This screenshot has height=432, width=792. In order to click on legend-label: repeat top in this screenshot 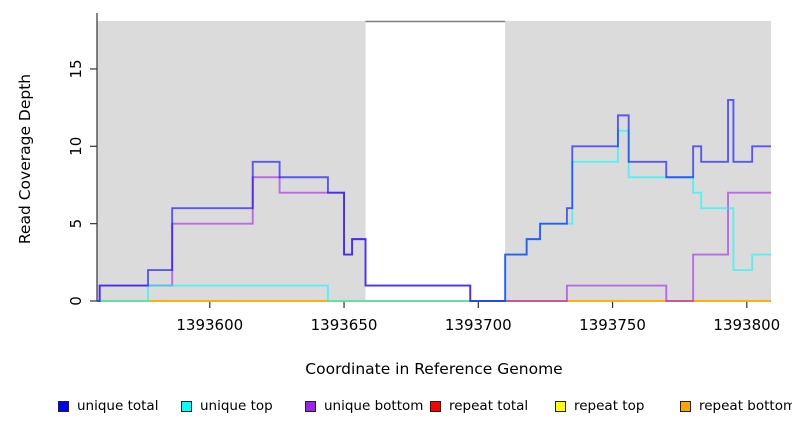, I will do `click(609, 406)`.